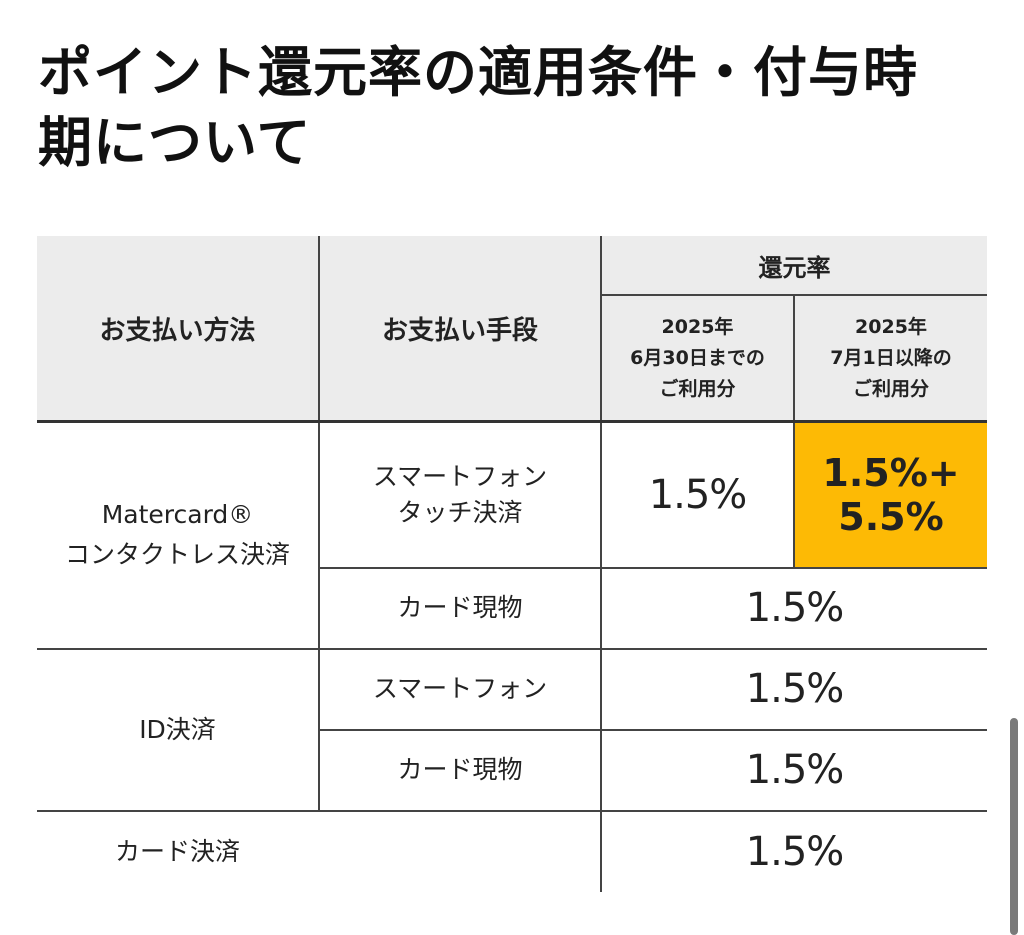  What do you see at coordinates (697, 388) in the screenshot?
I see `header-period1-line-3: ご利用分` at bounding box center [697, 388].